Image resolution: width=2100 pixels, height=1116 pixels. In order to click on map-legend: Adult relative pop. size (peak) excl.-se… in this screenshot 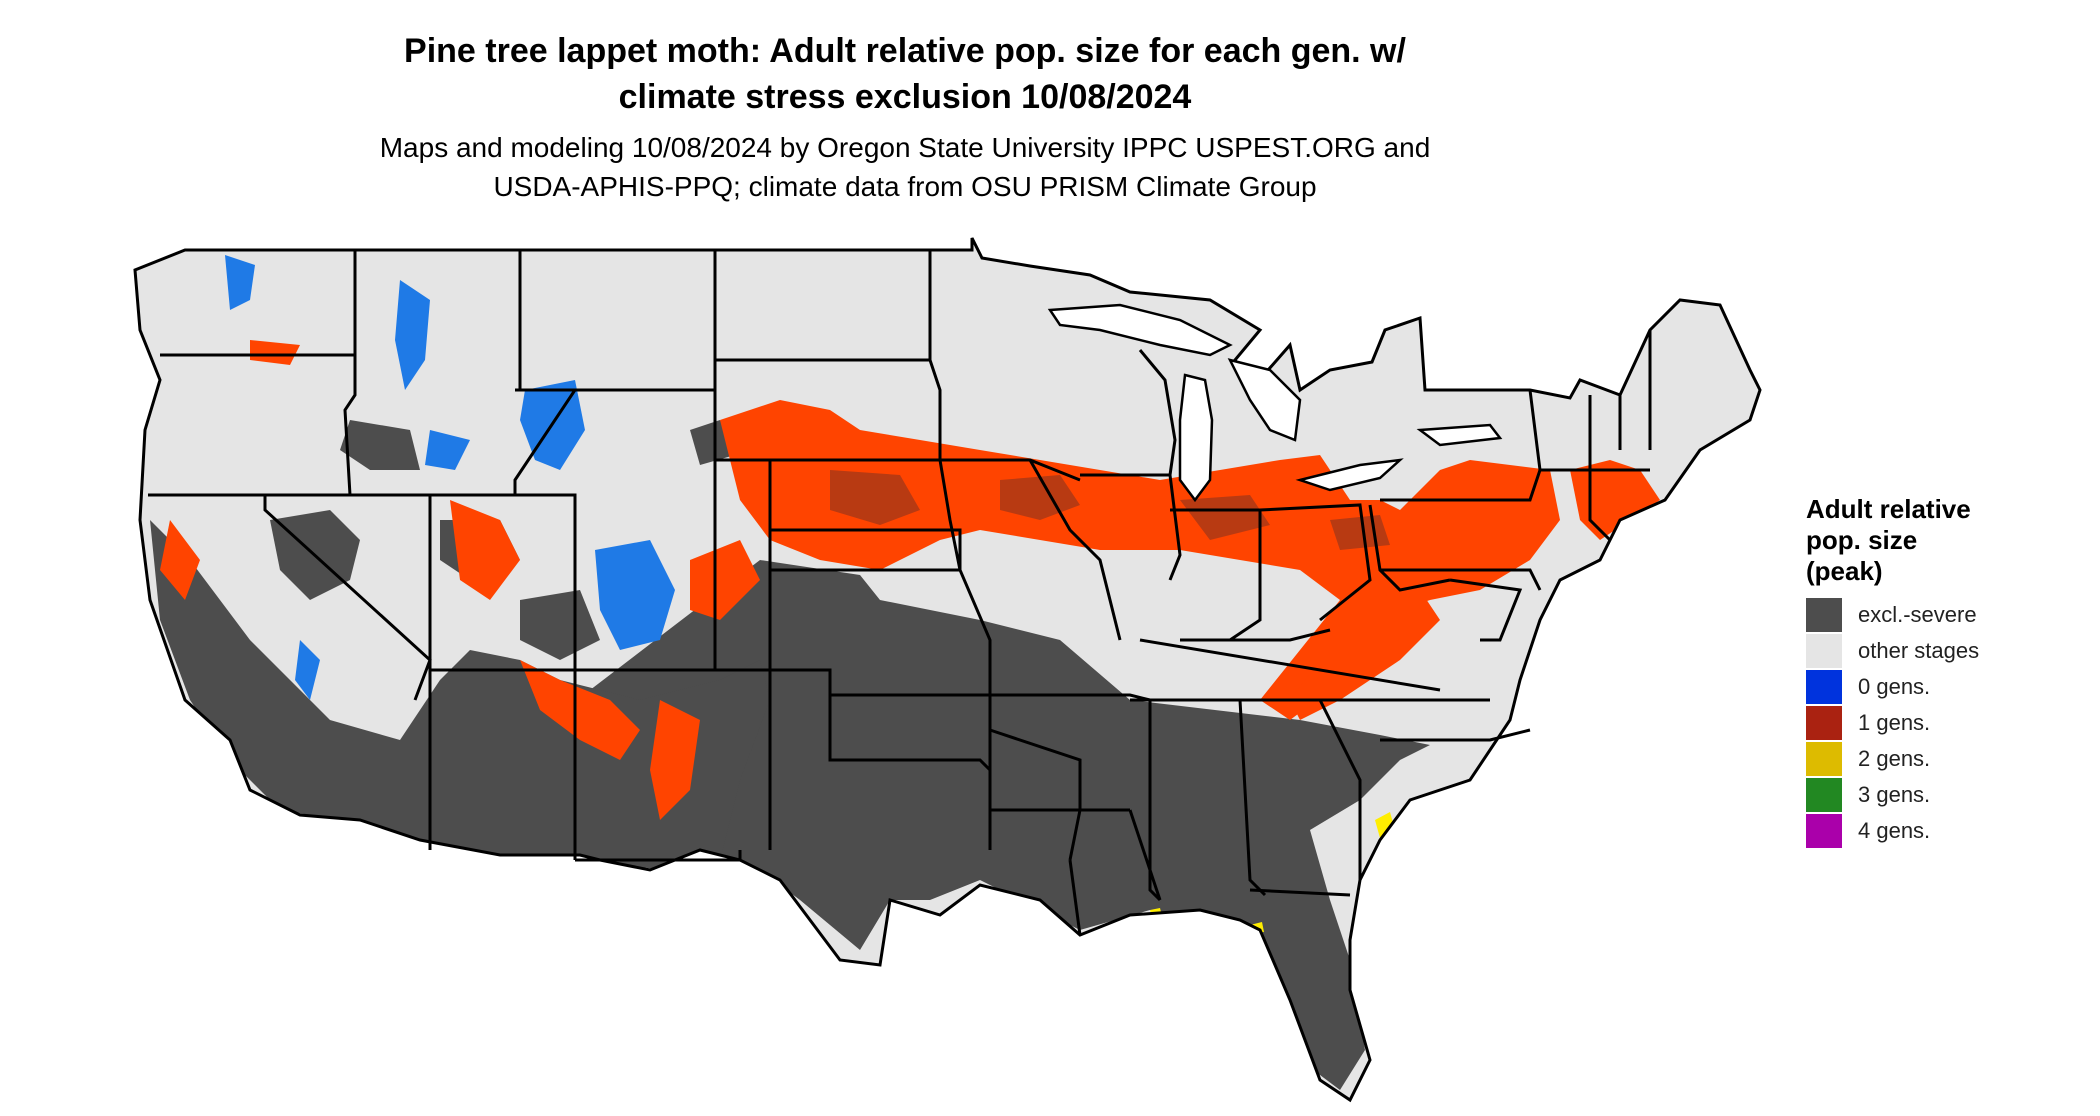, I will do `click(1946, 671)`.